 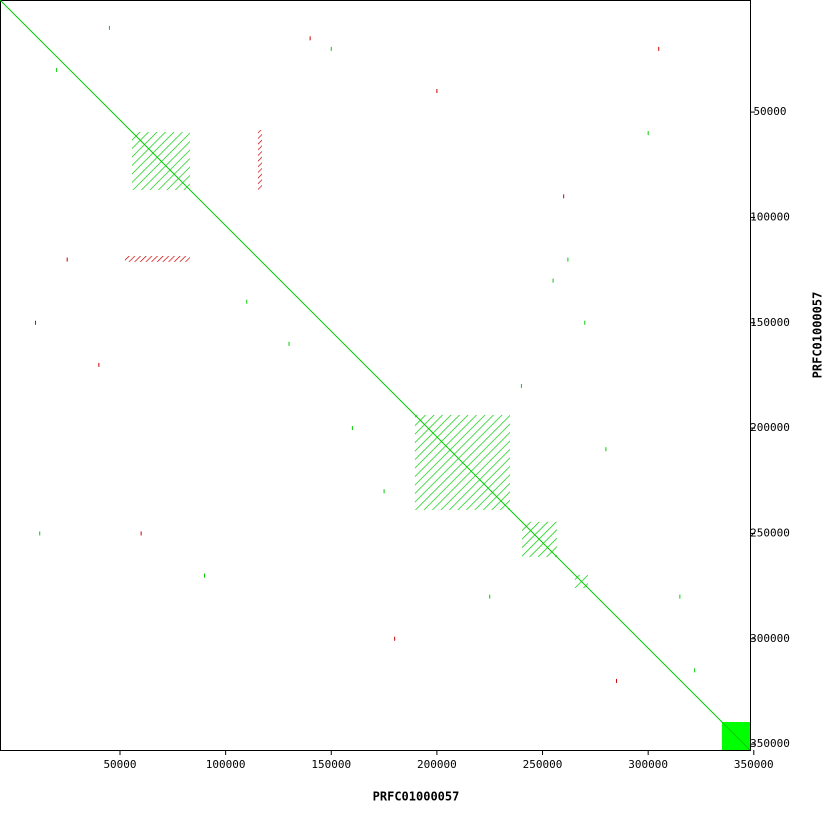 What do you see at coordinates (770, 638) in the screenshot?
I see `y-tick-label: 300000` at bounding box center [770, 638].